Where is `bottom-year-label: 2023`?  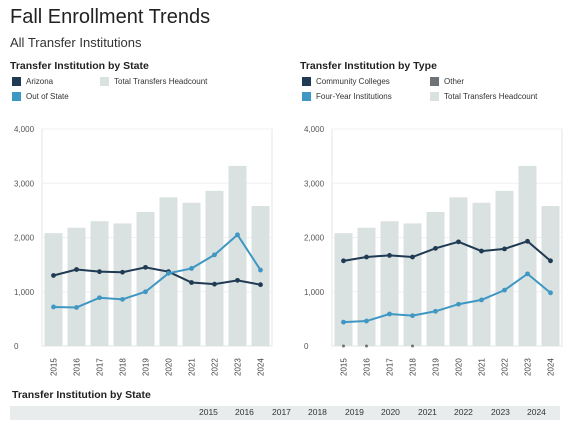
bottom-year-label: 2023 is located at coordinates (500, 412).